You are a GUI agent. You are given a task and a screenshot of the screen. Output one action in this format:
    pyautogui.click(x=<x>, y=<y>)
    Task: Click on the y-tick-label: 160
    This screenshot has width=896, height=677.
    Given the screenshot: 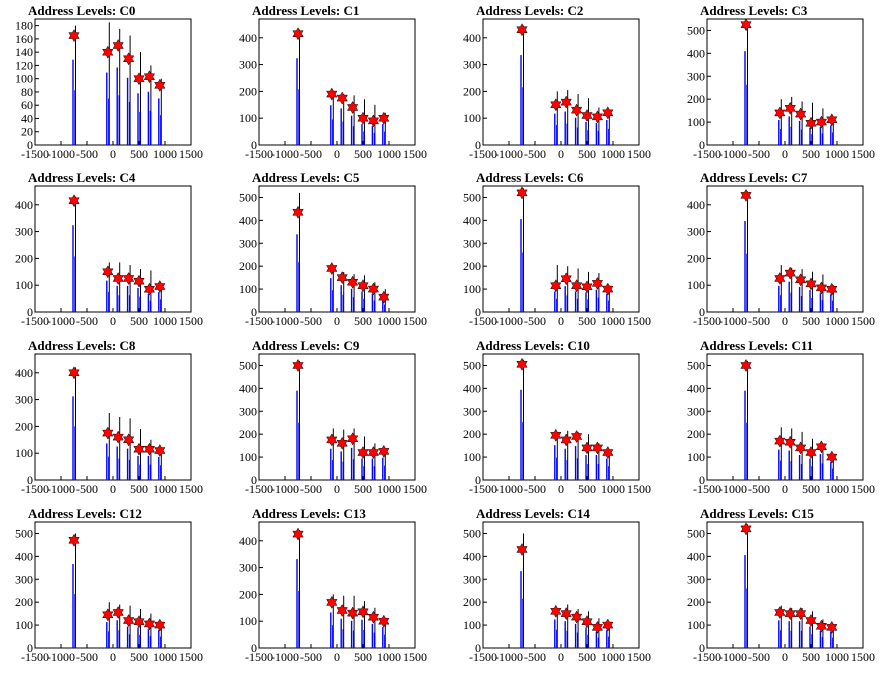 What is the action you would take?
    pyautogui.click(x=24, y=39)
    